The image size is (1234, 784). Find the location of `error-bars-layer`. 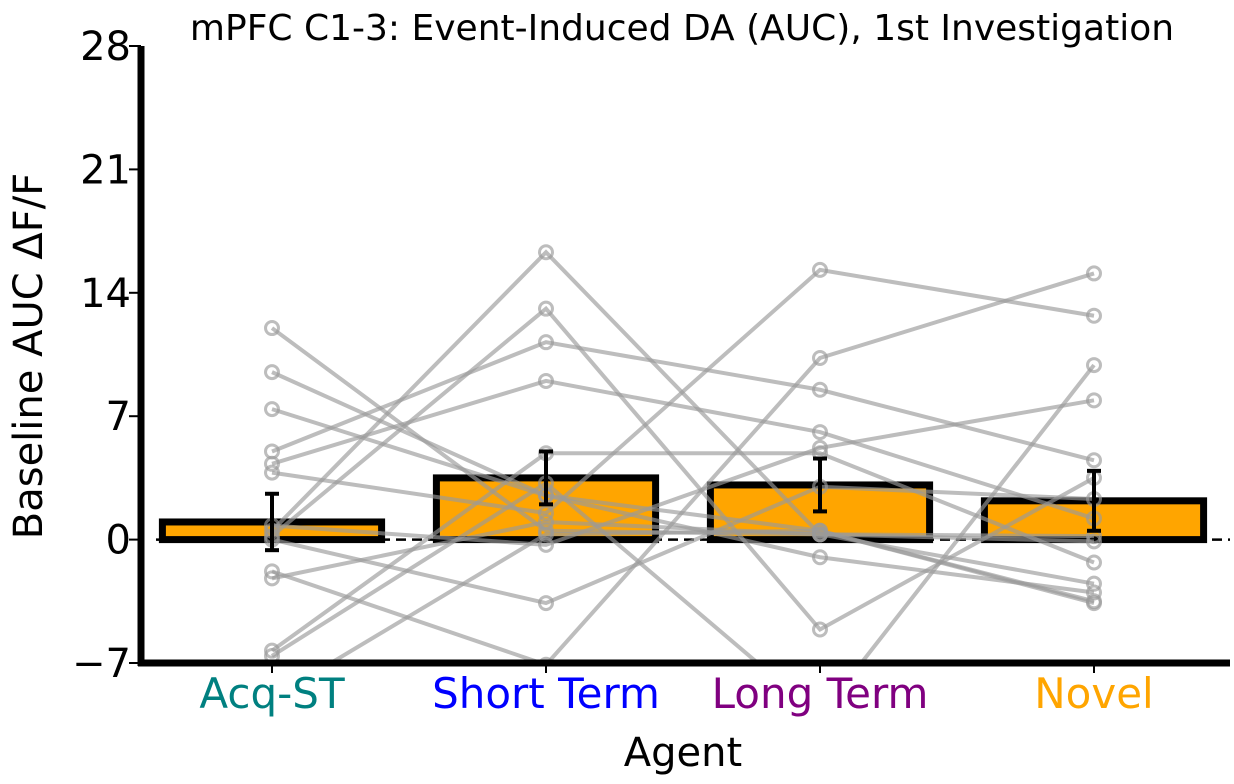

error-bars-layer is located at coordinates (683, 501).